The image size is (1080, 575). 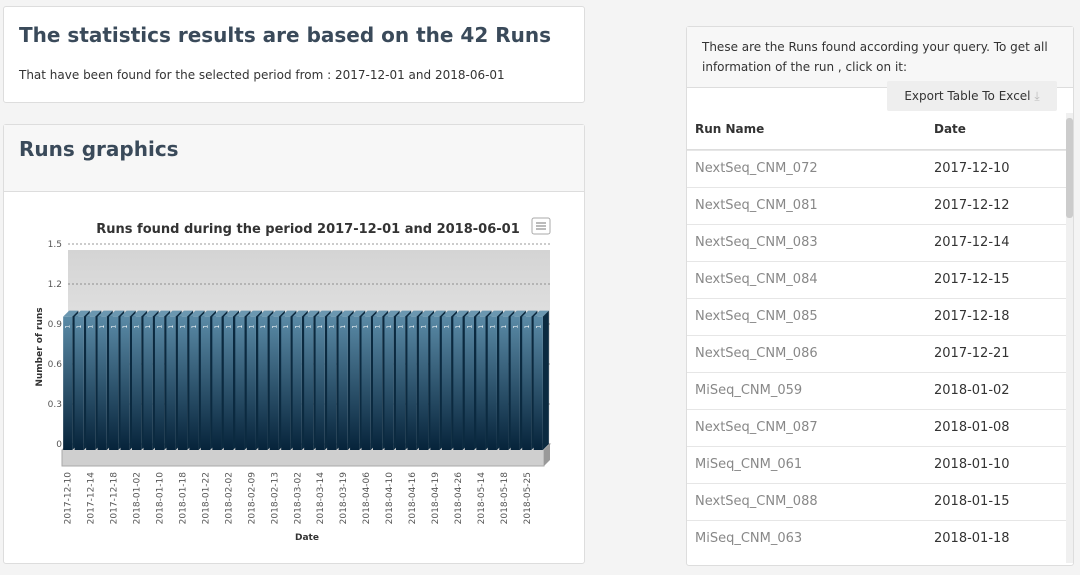 What do you see at coordinates (436, 498) in the screenshot?
I see `x-tick-label: 2018-04-19` at bounding box center [436, 498].